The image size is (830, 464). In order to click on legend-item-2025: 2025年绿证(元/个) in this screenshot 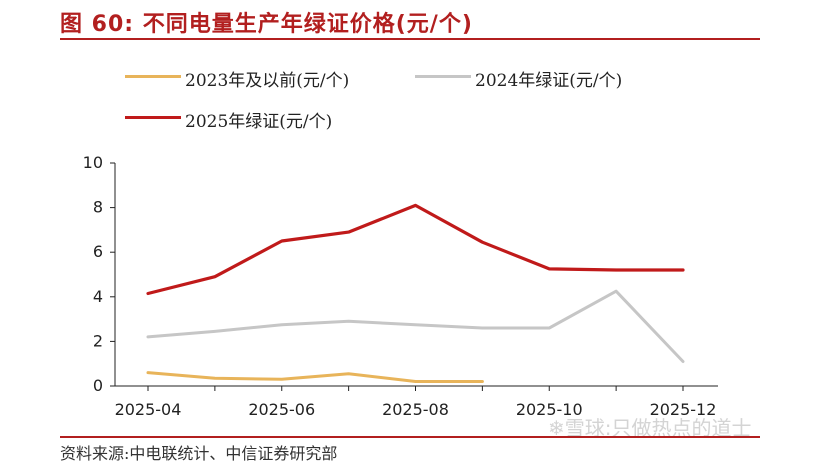, I will do `click(275, 119)`.